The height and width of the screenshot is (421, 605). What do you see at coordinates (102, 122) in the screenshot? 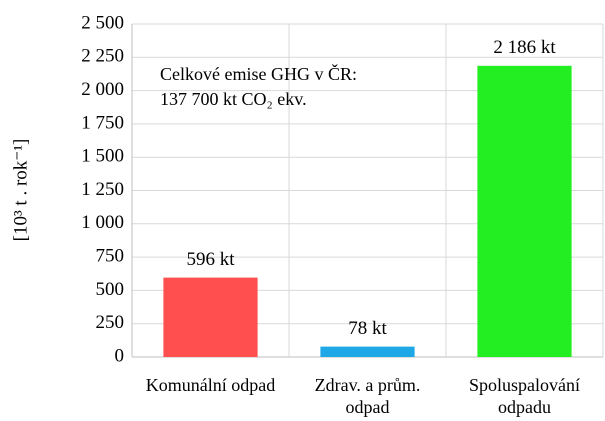
I see `y-tick-label: 1 750` at bounding box center [102, 122].